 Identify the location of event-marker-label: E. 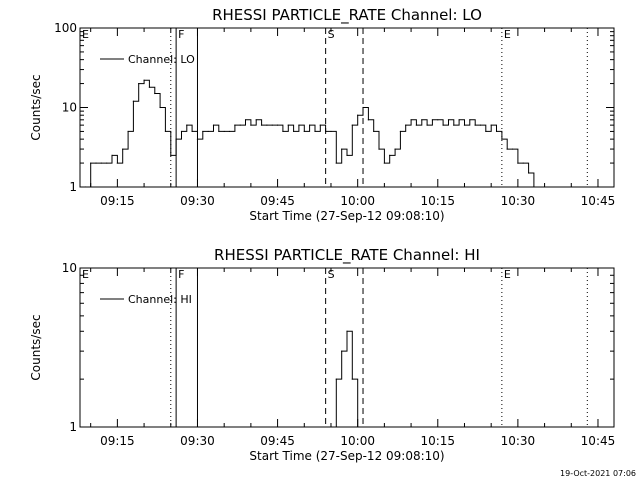
(507, 274).